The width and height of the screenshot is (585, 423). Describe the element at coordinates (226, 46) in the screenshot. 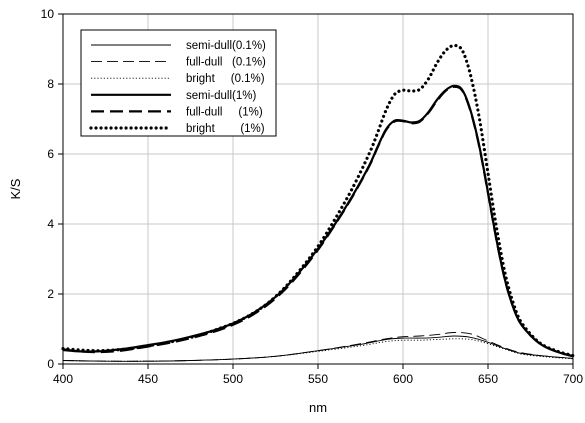

I see `legend-label: semi-dull(0.1%)` at that location.